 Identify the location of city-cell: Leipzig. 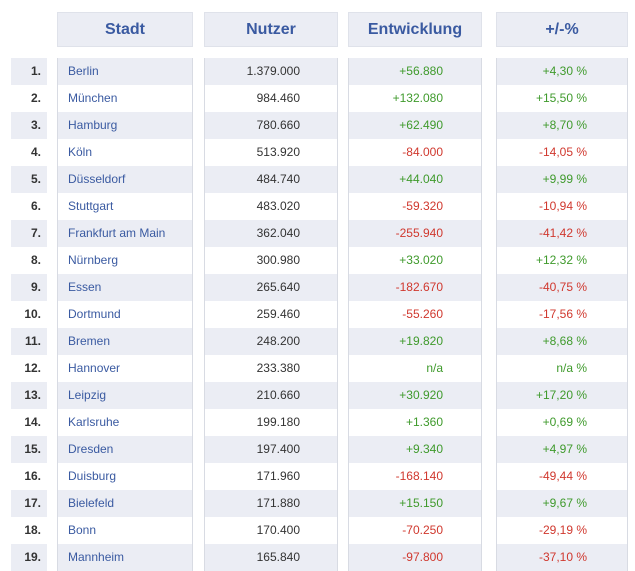
(125, 395).